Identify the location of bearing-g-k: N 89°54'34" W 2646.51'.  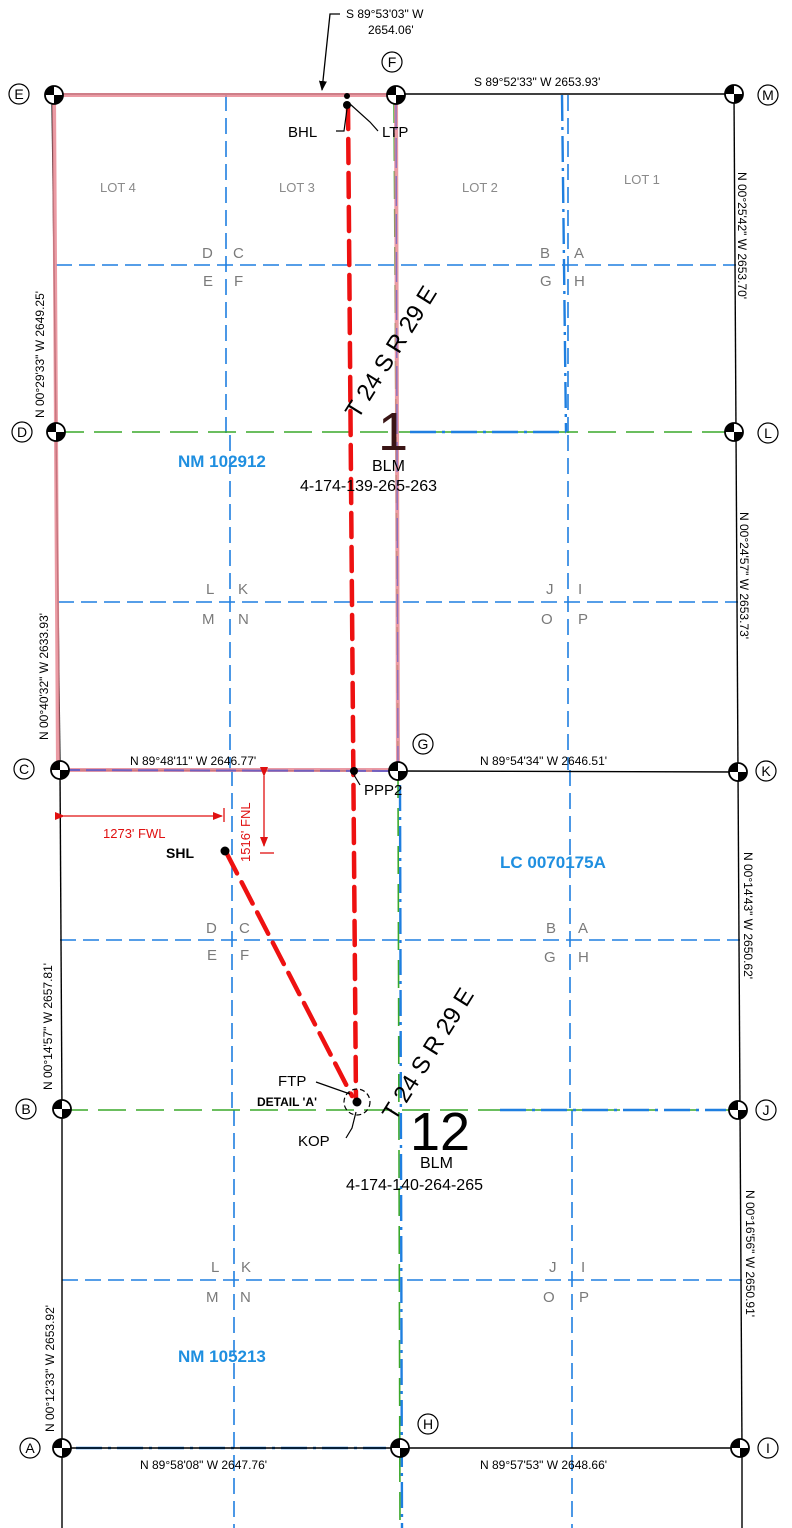
(543, 761).